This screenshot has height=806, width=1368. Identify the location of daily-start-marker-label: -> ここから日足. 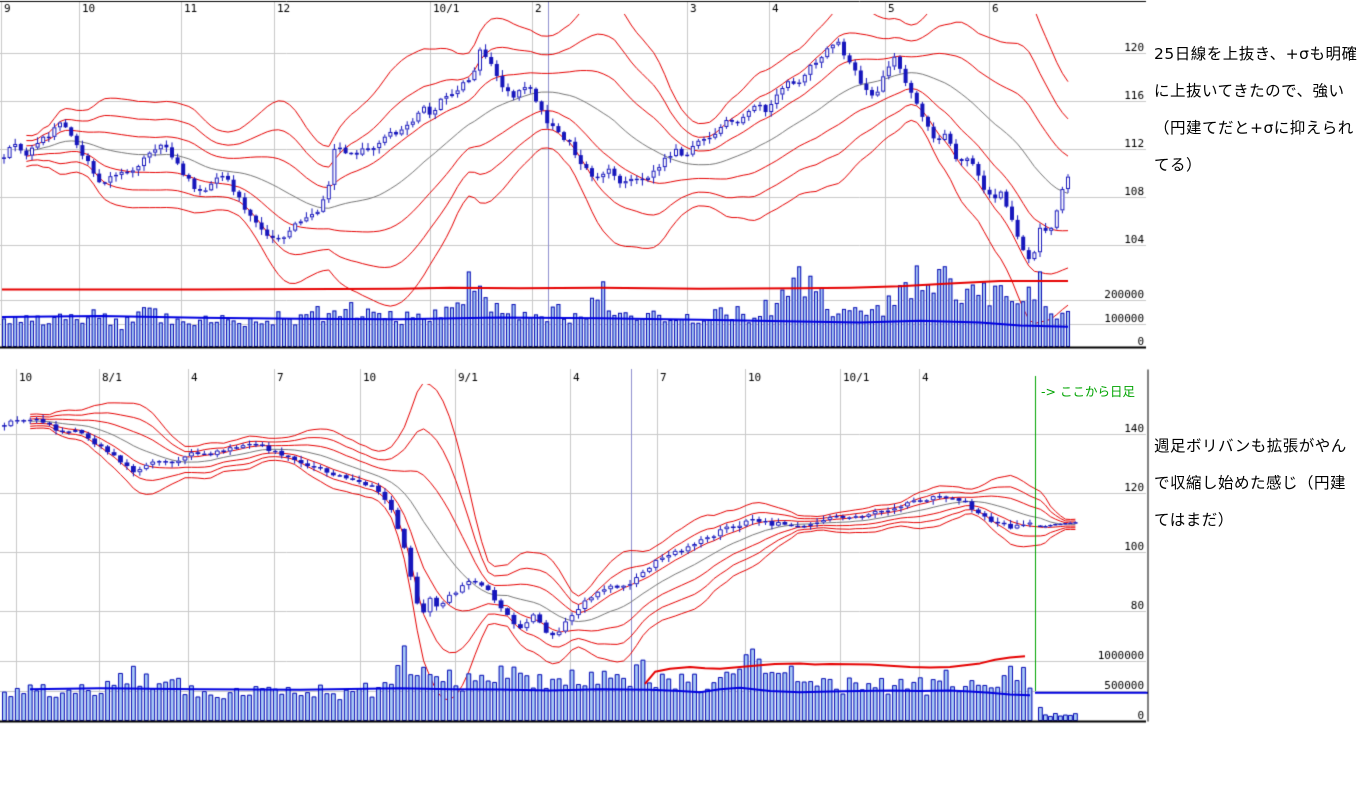
(1088, 391).